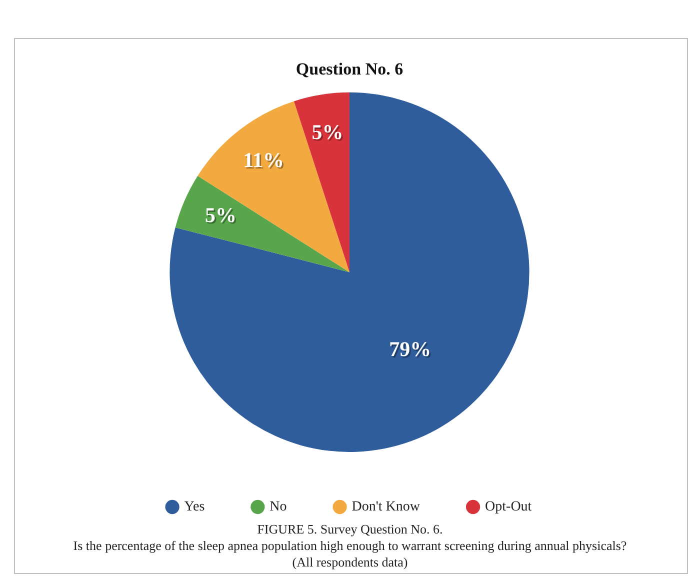 The width and height of the screenshot is (699, 576). What do you see at coordinates (194, 507) in the screenshot?
I see `legend-label: Yes` at bounding box center [194, 507].